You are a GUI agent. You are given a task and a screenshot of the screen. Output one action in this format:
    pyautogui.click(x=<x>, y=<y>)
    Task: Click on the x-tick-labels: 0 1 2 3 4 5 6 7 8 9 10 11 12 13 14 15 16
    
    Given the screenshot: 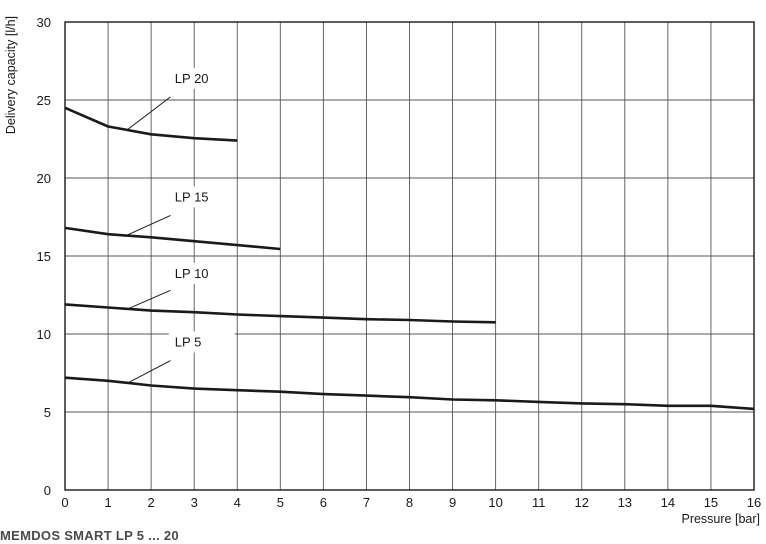 What is the action you would take?
    pyautogui.click(x=411, y=502)
    